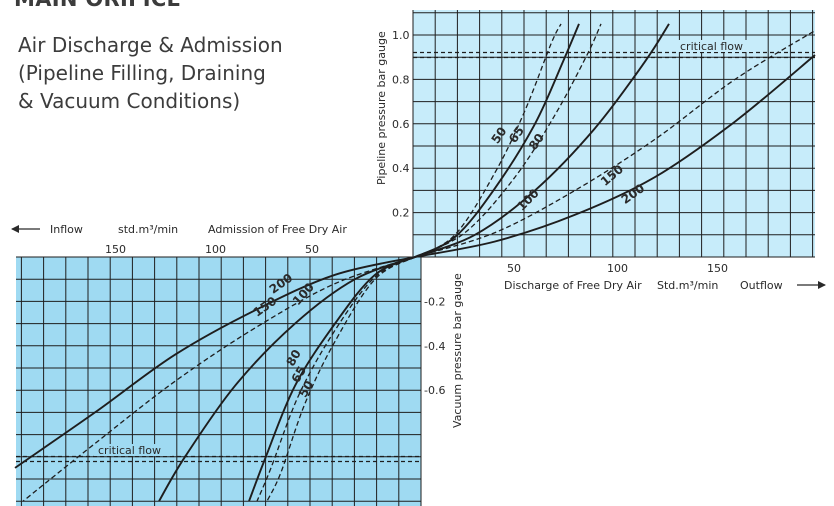 This screenshot has height=506, width=834. I want to click on critical-flow-lower-label-bg, so click(133, 450).